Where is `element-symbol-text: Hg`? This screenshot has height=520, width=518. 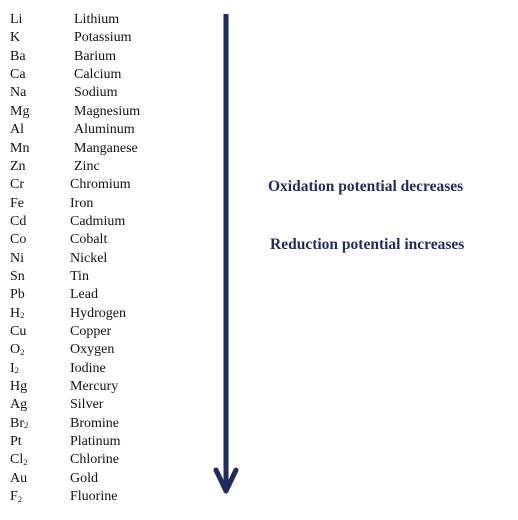 element-symbol-text: Hg is located at coordinates (19, 386).